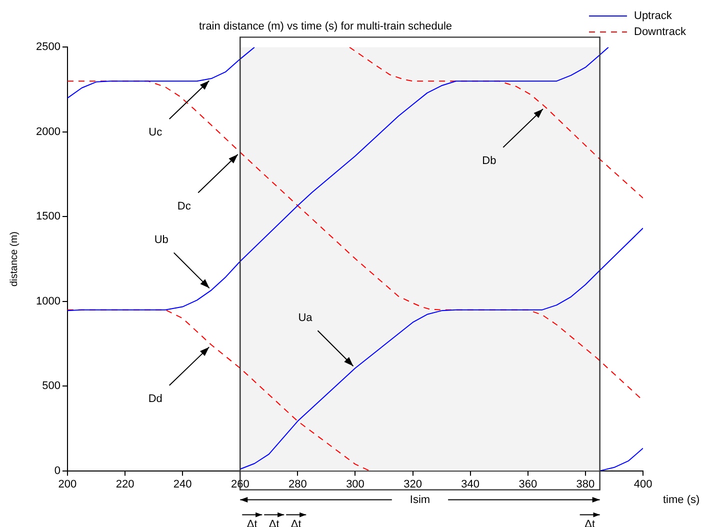 The image size is (709, 527). Describe the element at coordinates (489, 160) in the screenshot. I see `annotation: Db` at that location.